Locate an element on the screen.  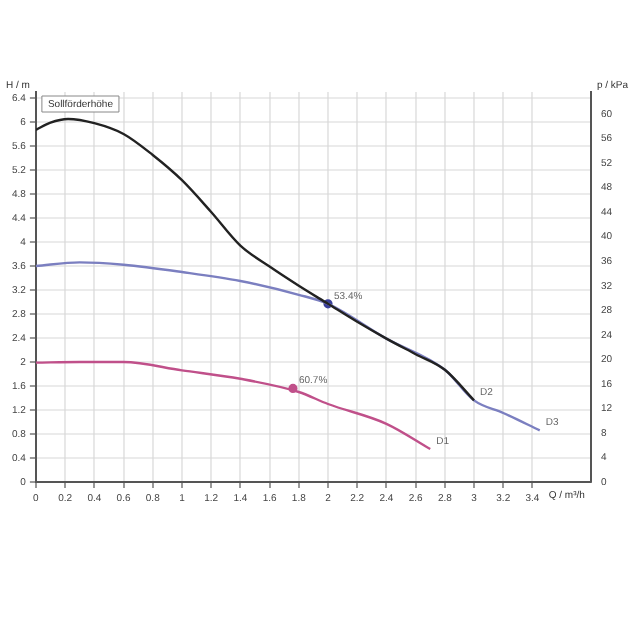
line-series is located at coordinates (233, 405).